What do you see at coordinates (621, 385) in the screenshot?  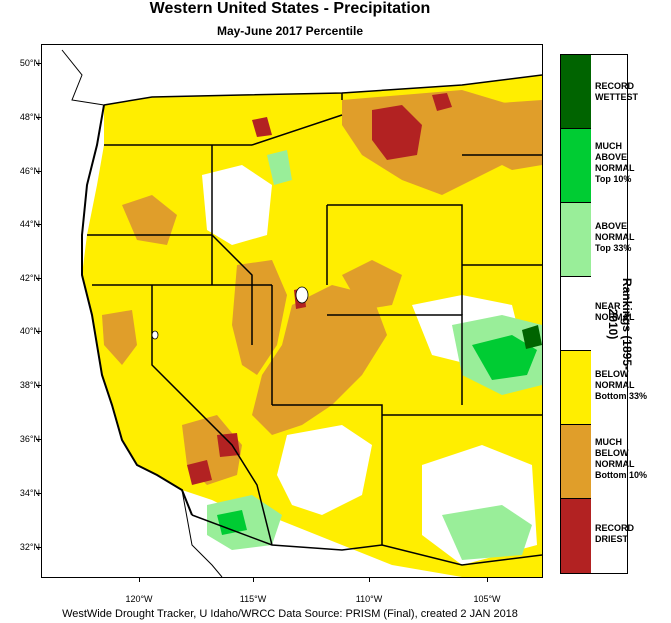 I see `legend-label-below-normal: BELOW NORMAL Bottom 33%` at bounding box center [621, 385].